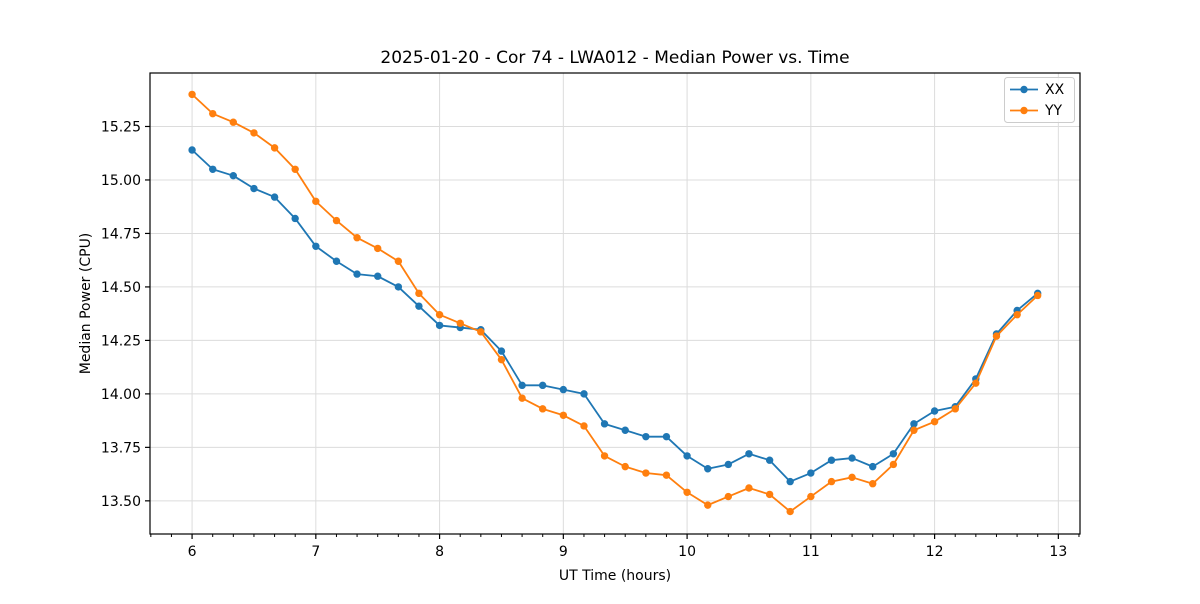  I want to click on x-tick-label: 7, so click(315, 552).